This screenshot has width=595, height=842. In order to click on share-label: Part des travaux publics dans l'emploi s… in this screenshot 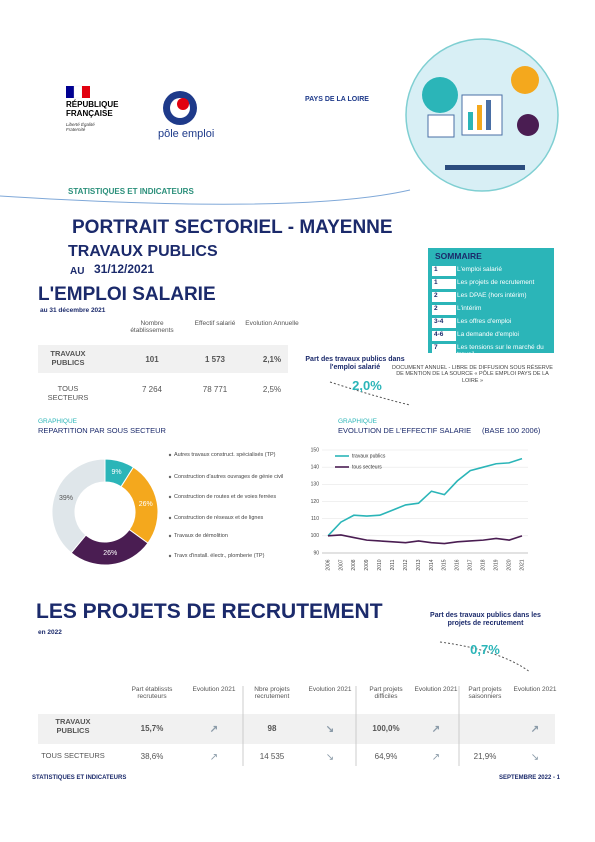, I will do `click(355, 364)`.